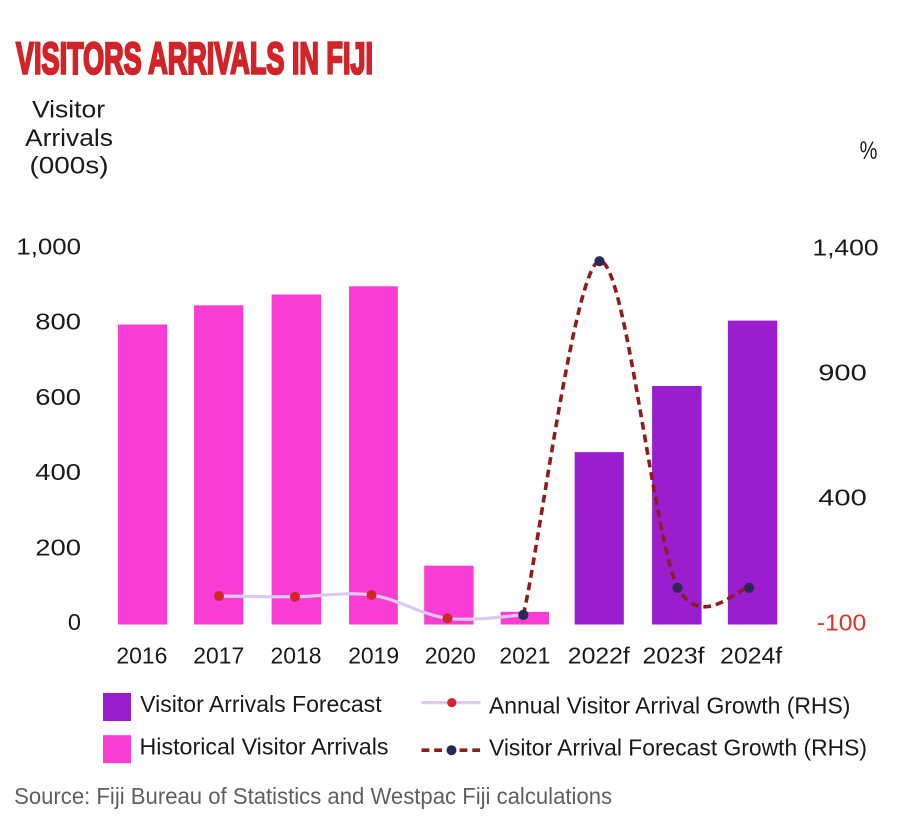 Image resolution: width=915 pixels, height=829 pixels. What do you see at coordinates (450, 656) in the screenshot?
I see `svg-text: 2020` at bounding box center [450, 656].